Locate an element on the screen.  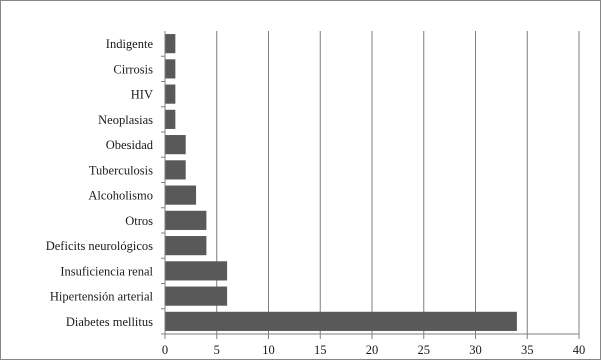
category-label: HIV is located at coordinates (142, 95).